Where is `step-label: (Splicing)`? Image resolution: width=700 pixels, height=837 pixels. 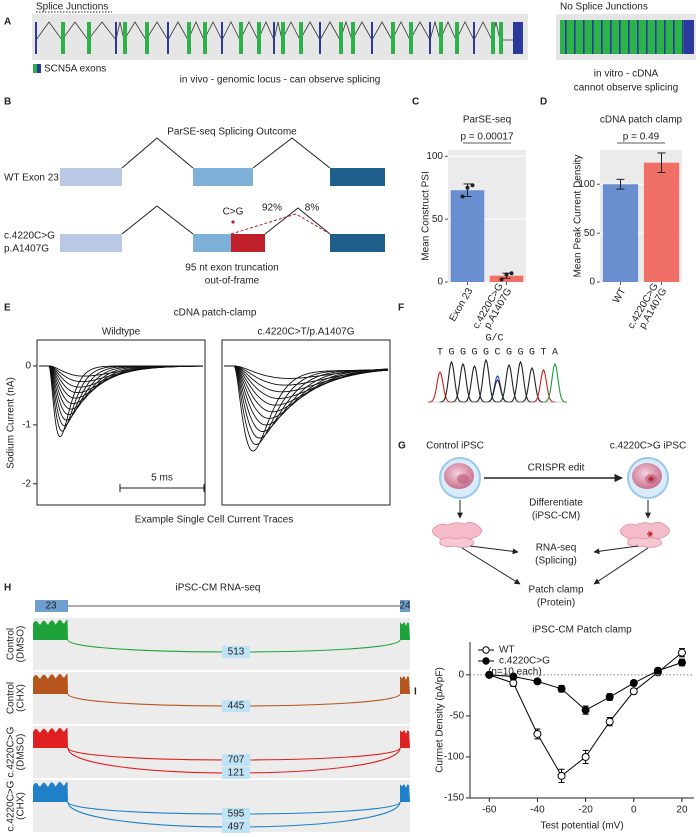
step-label: (Splicing) is located at coordinates (556, 561).